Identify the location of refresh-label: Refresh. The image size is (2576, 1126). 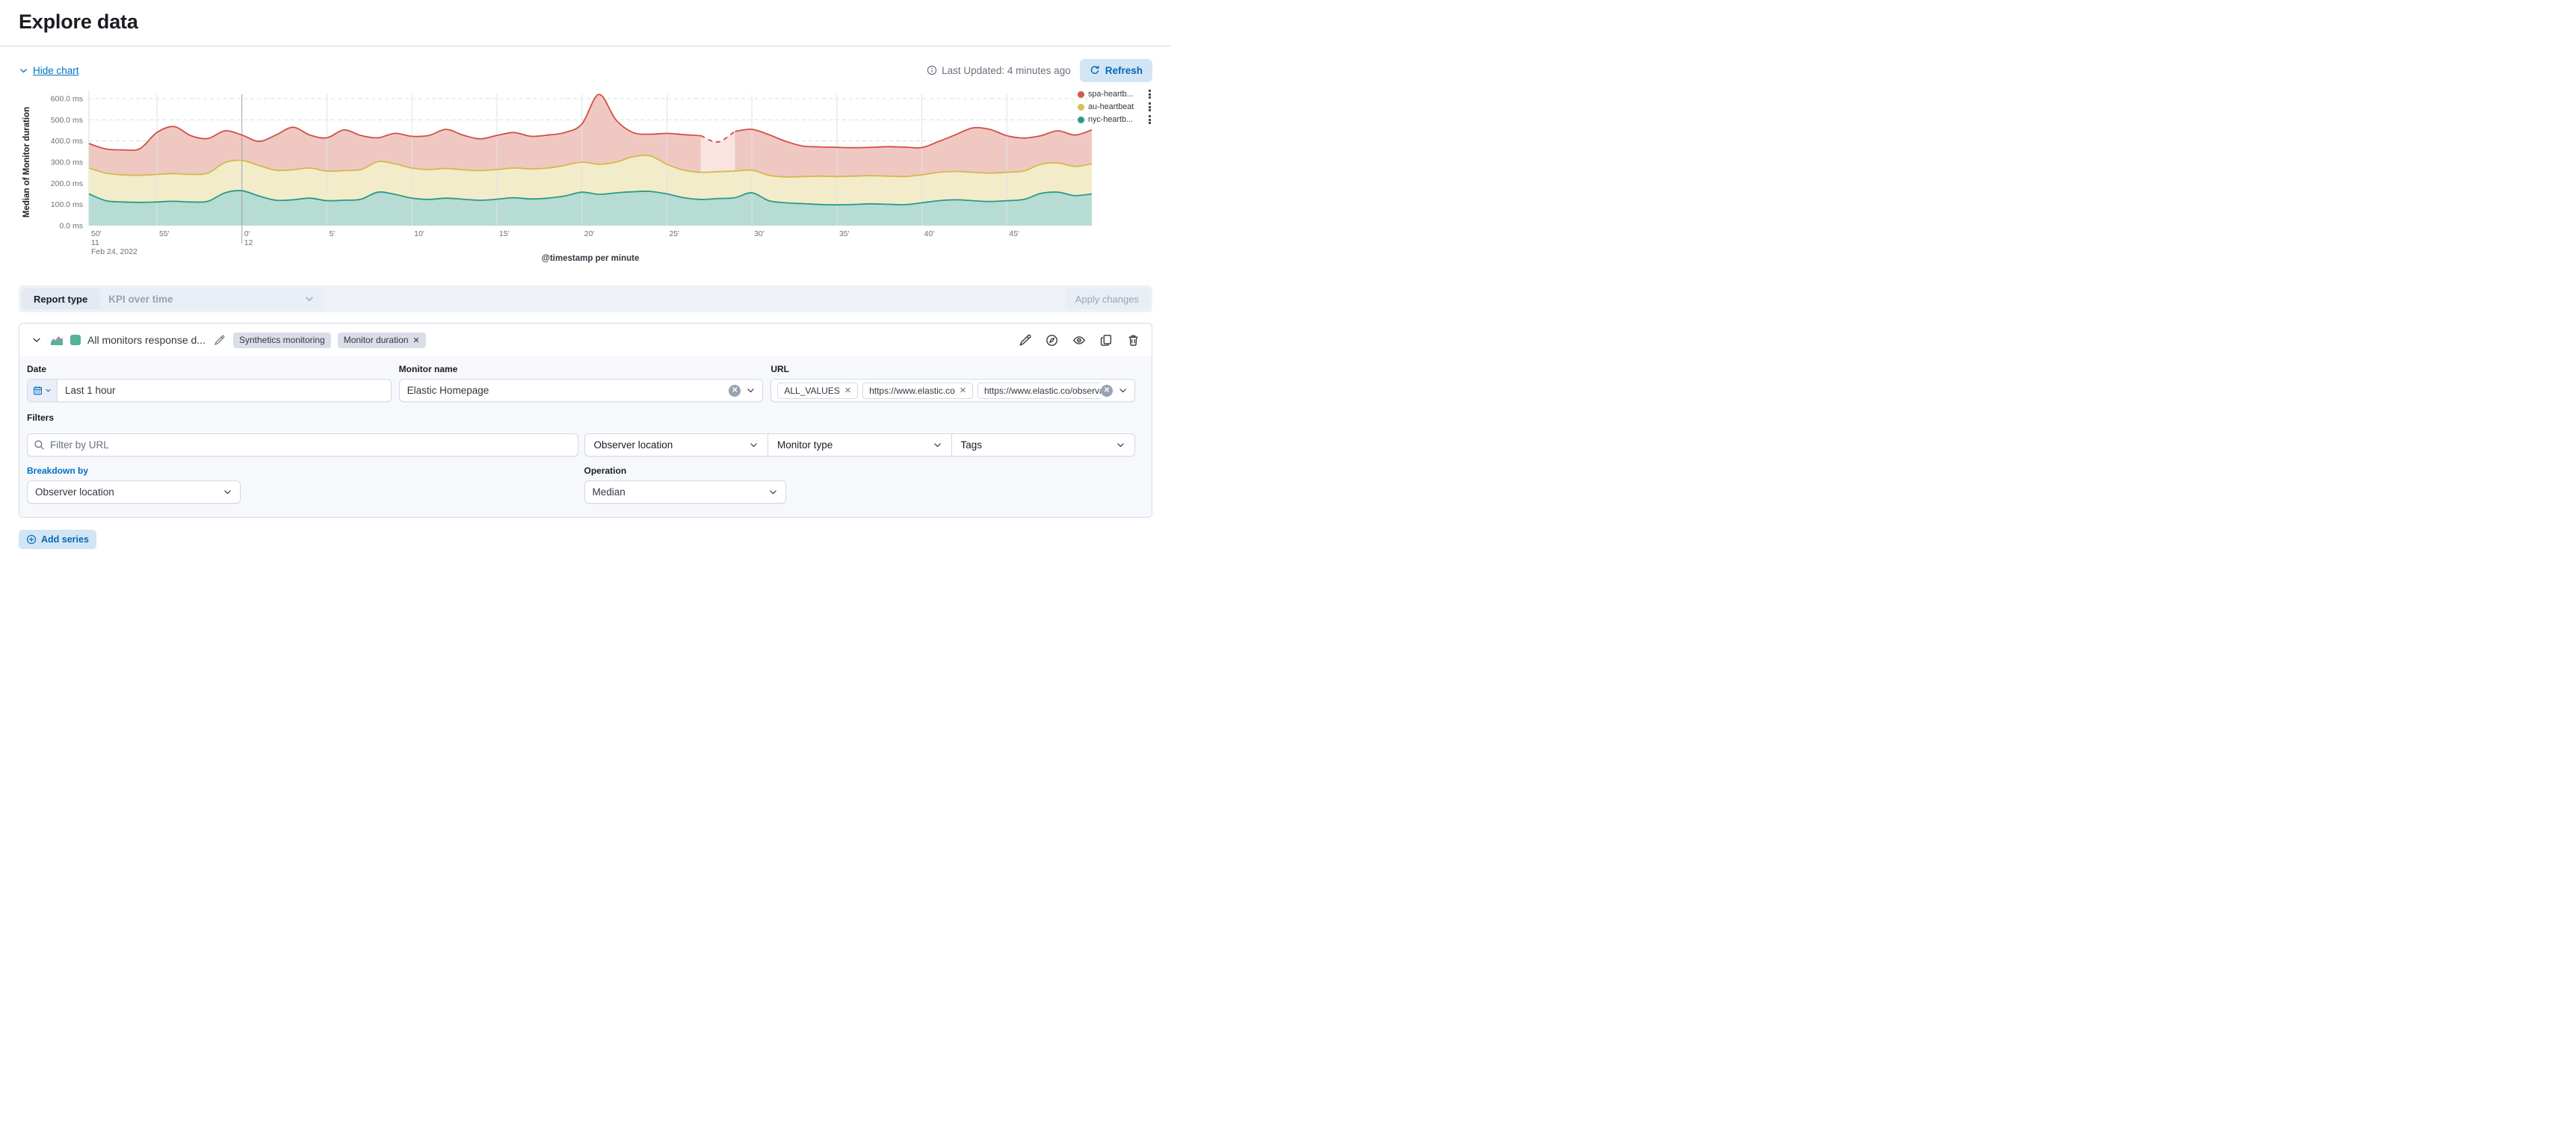
(1124, 70).